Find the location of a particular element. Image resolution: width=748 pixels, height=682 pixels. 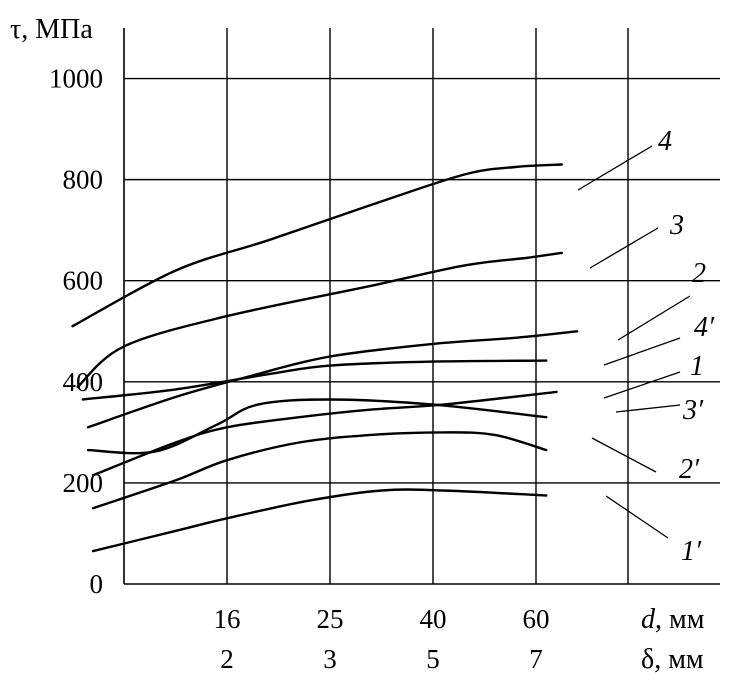

y-tick-label: 0 is located at coordinates (97, 584).